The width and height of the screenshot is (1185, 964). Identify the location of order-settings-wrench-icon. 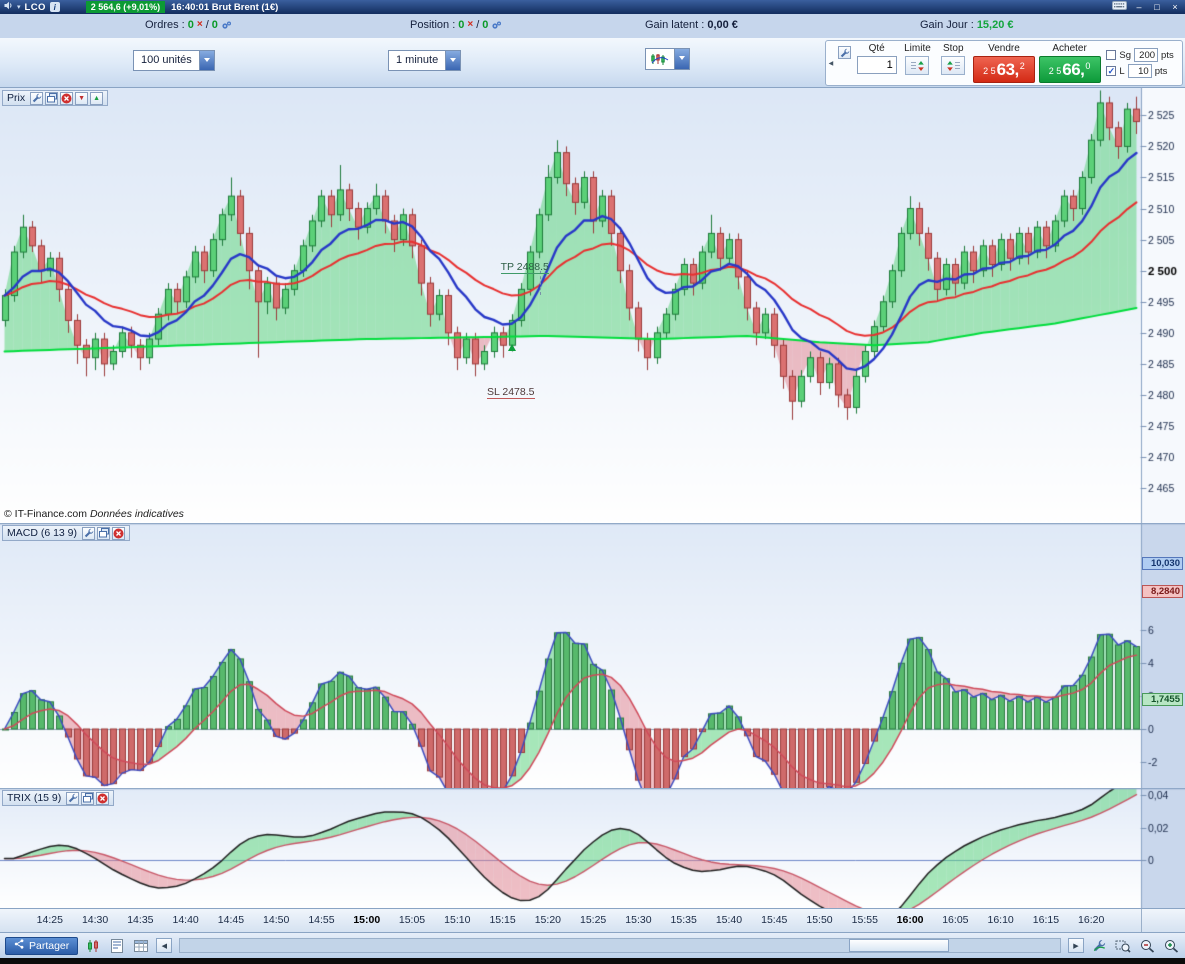
(845, 52).